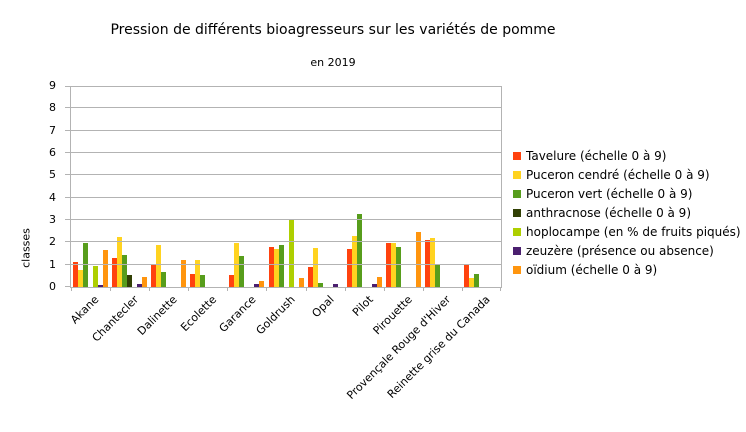 This screenshot has width=746, height=432. I want to click on legend-item-1: Puceron cendré (échelle 0 à 9), so click(627, 175).